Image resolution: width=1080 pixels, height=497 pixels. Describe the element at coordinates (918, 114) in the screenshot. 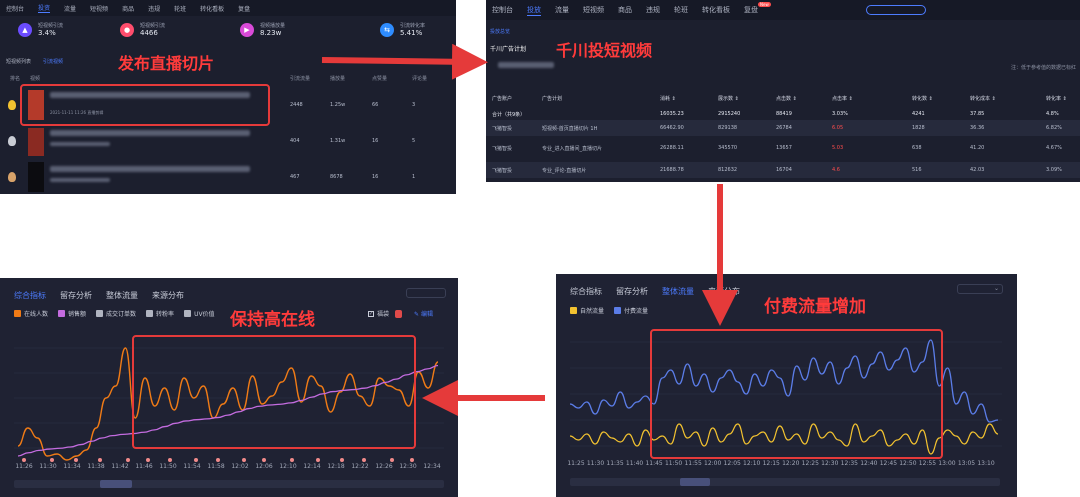

I see `table-cell: 4241` at that location.